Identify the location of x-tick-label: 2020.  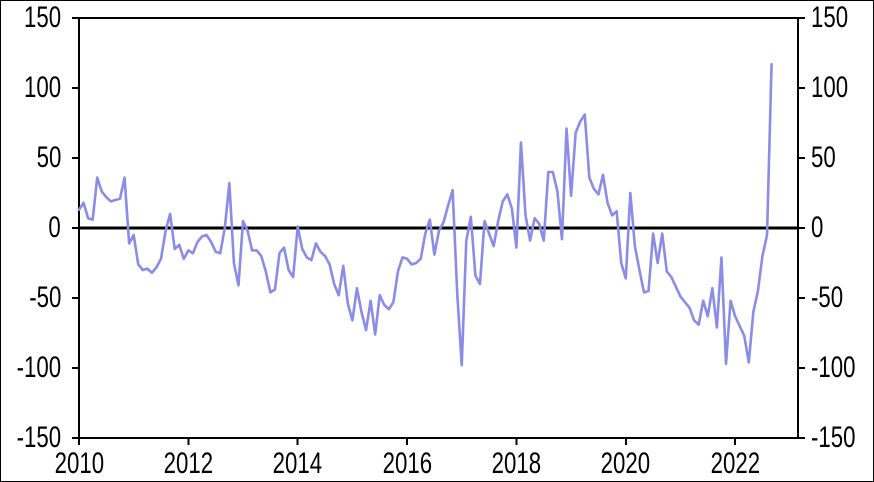
(626, 463).